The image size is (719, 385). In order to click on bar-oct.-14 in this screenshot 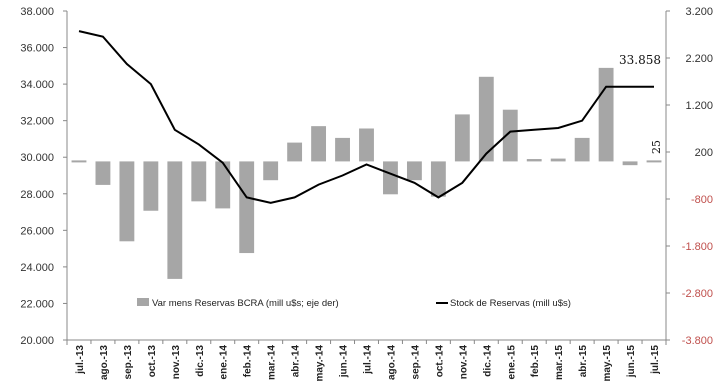, I will do `click(438, 179)`.